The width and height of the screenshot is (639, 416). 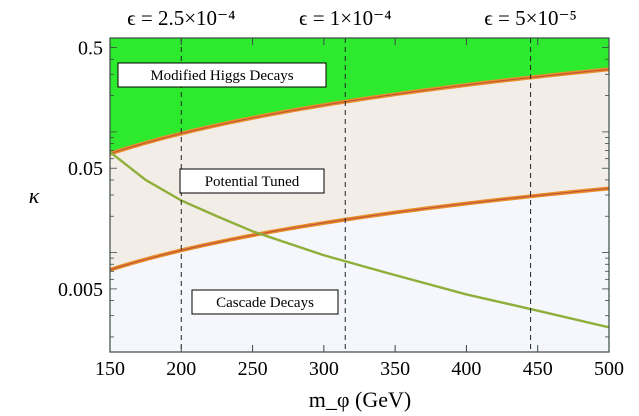 What do you see at coordinates (538, 369) in the screenshot?
I see `x-tick-label: 450` at bounding box center [538, 369].